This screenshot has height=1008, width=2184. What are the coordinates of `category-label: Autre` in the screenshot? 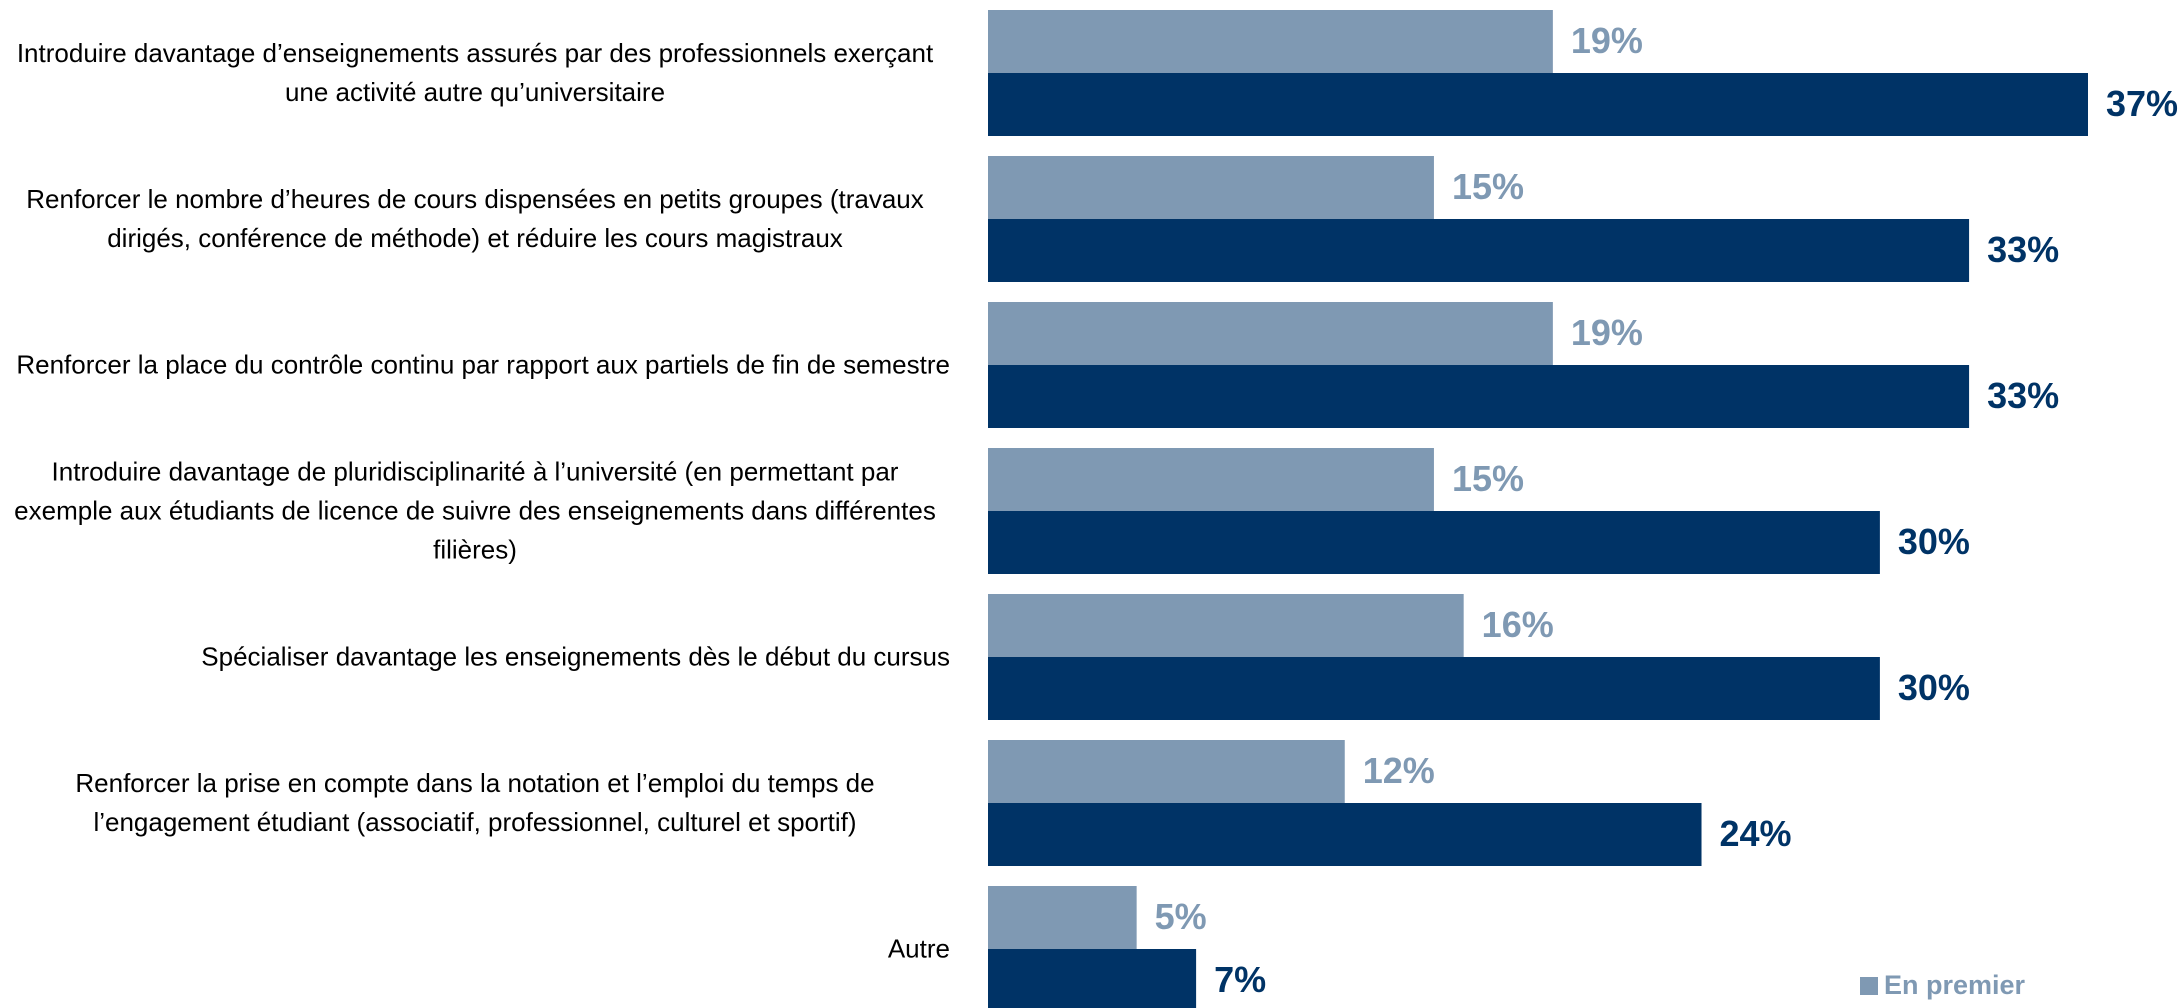 It's located at (918, 948).